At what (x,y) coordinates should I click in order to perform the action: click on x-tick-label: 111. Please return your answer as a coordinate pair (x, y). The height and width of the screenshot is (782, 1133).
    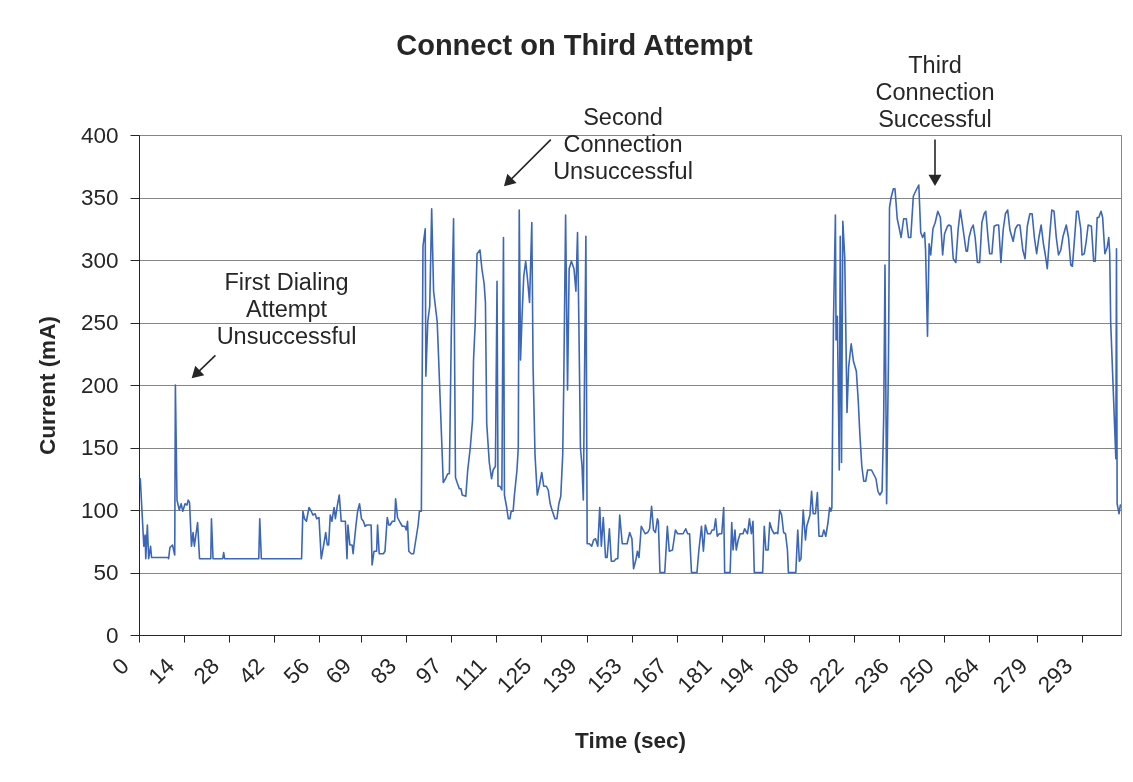
    Looking at the image, I should click on (470, 674).